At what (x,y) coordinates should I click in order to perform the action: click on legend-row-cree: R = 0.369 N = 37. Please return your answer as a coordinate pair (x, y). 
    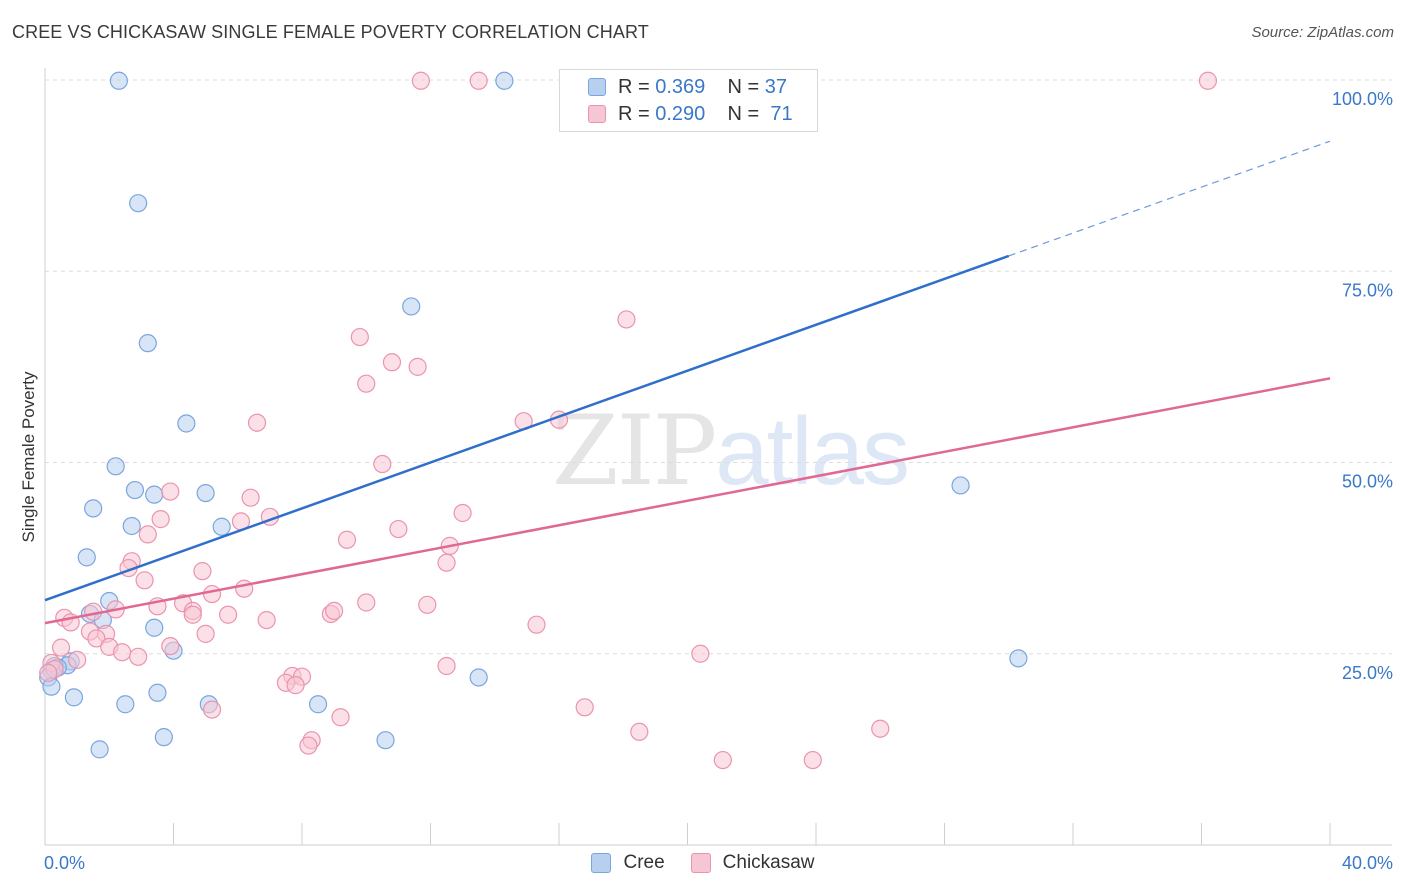
    Looking at the image, I should click on (687, 87).